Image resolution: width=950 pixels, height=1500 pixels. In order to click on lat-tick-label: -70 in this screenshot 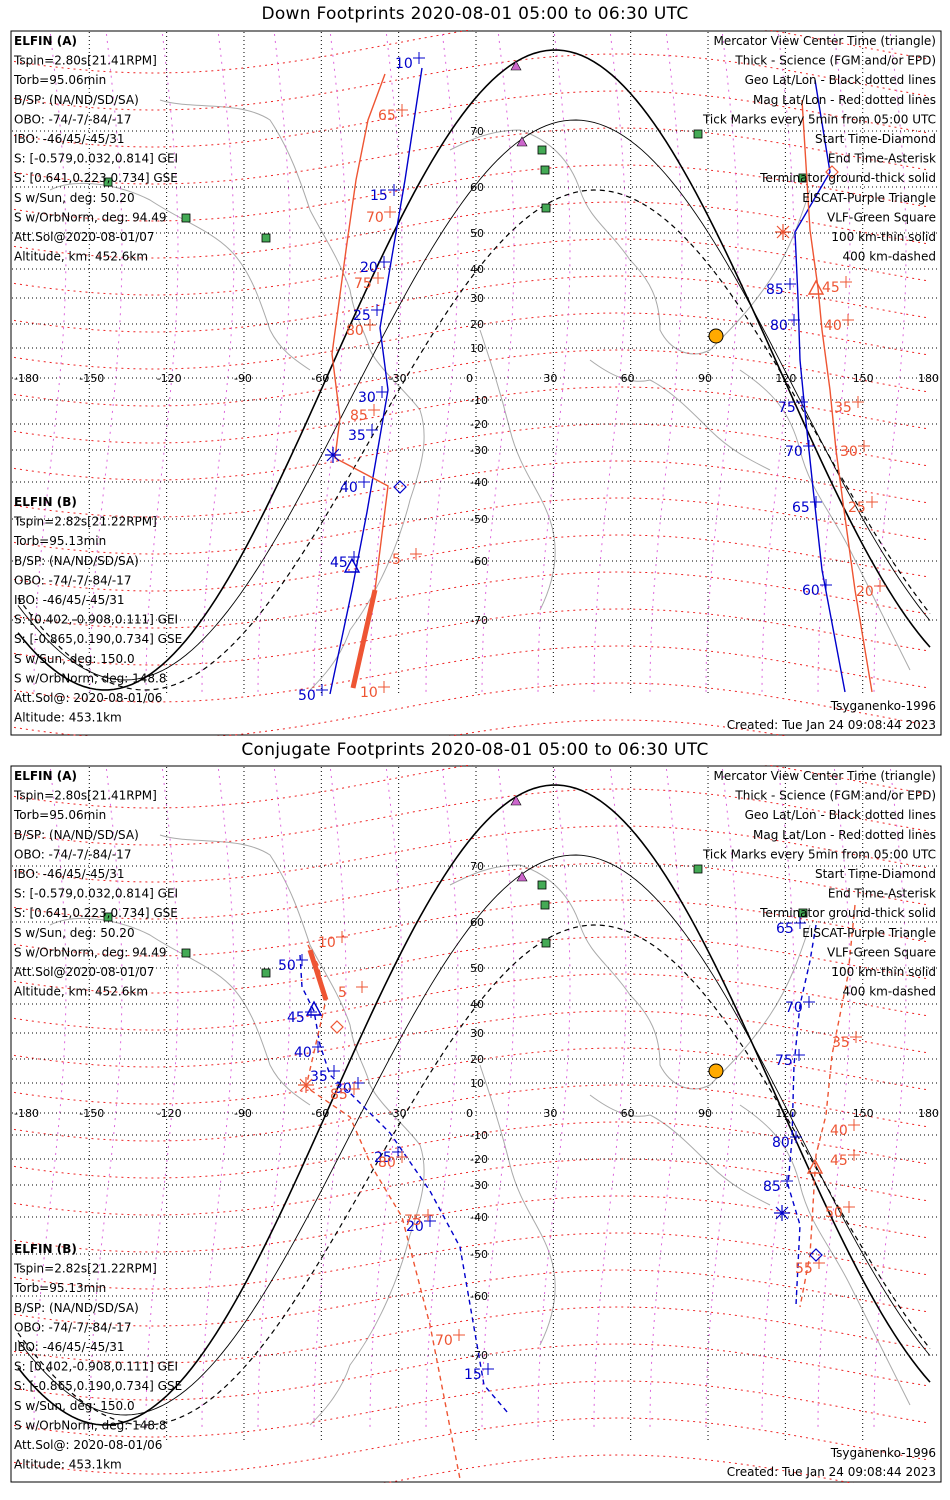, I will do `click(479, 620)`.